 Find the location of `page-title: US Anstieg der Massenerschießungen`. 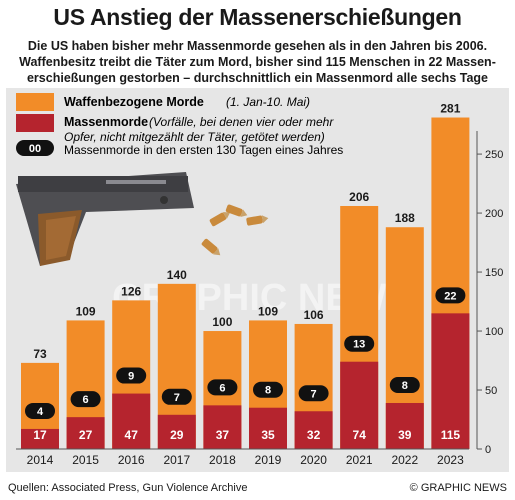

page-title: US Anstieg der Massenerschießungen is located at coordinates (257, 17).